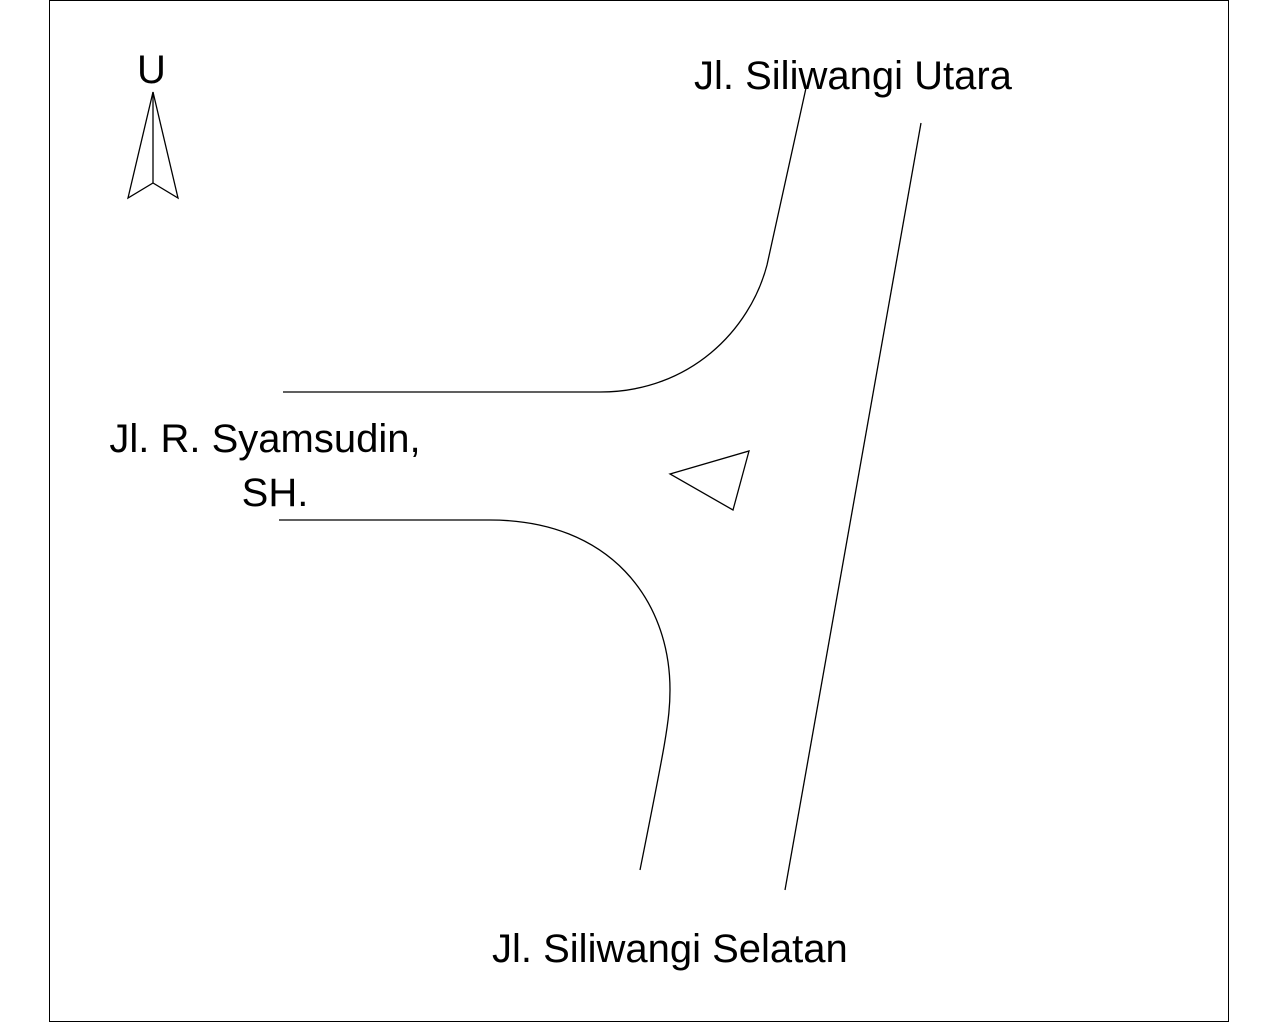  Describe the element at coordinates (265, 466) in the screenshot. I see `street-label-west: Jl. R. Syamsudin, SH.` at that location.